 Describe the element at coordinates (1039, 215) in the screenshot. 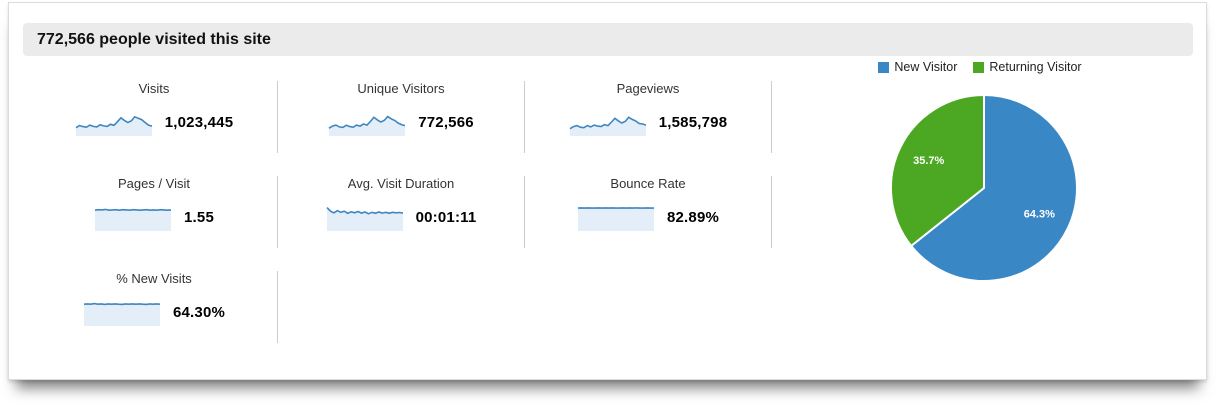

I see `svg-text: 64.3%` at that location.